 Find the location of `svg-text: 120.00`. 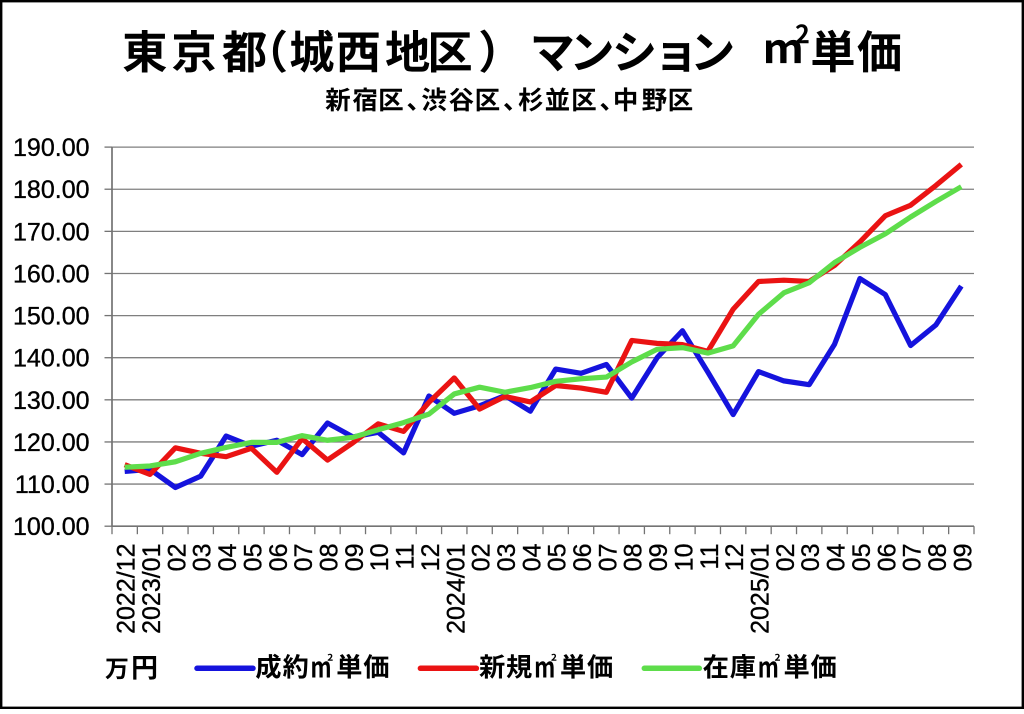

svg-text: 120.00 is located at coordinates (51, 443).